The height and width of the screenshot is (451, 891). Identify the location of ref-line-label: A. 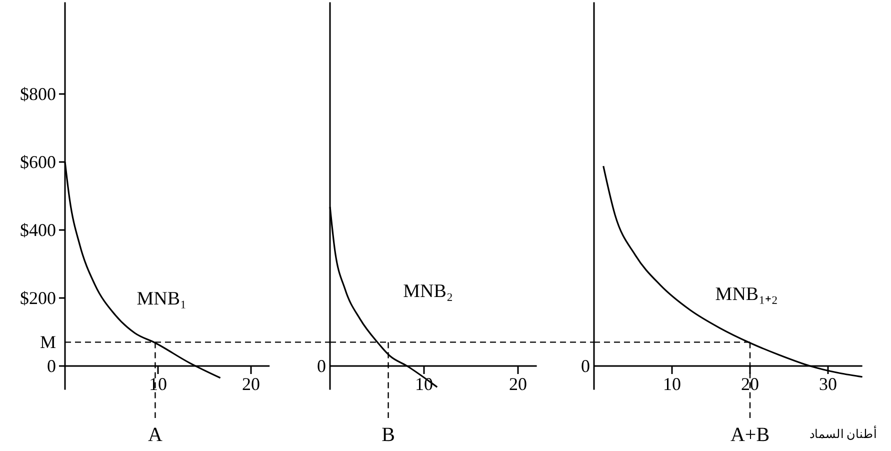
(155, 435).